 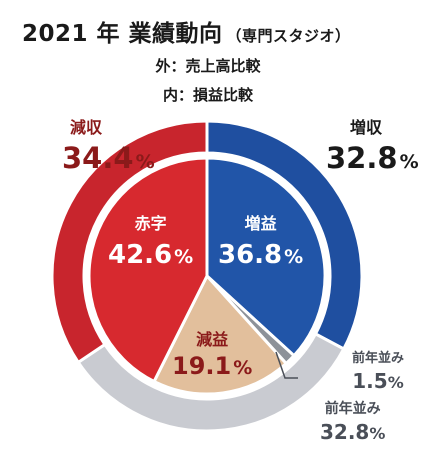 What do you see at coordinates (212, 355) in the screenshot?
I see `inner-label-profit-down: 減益 19.1%` at bounding box center [212, 355].